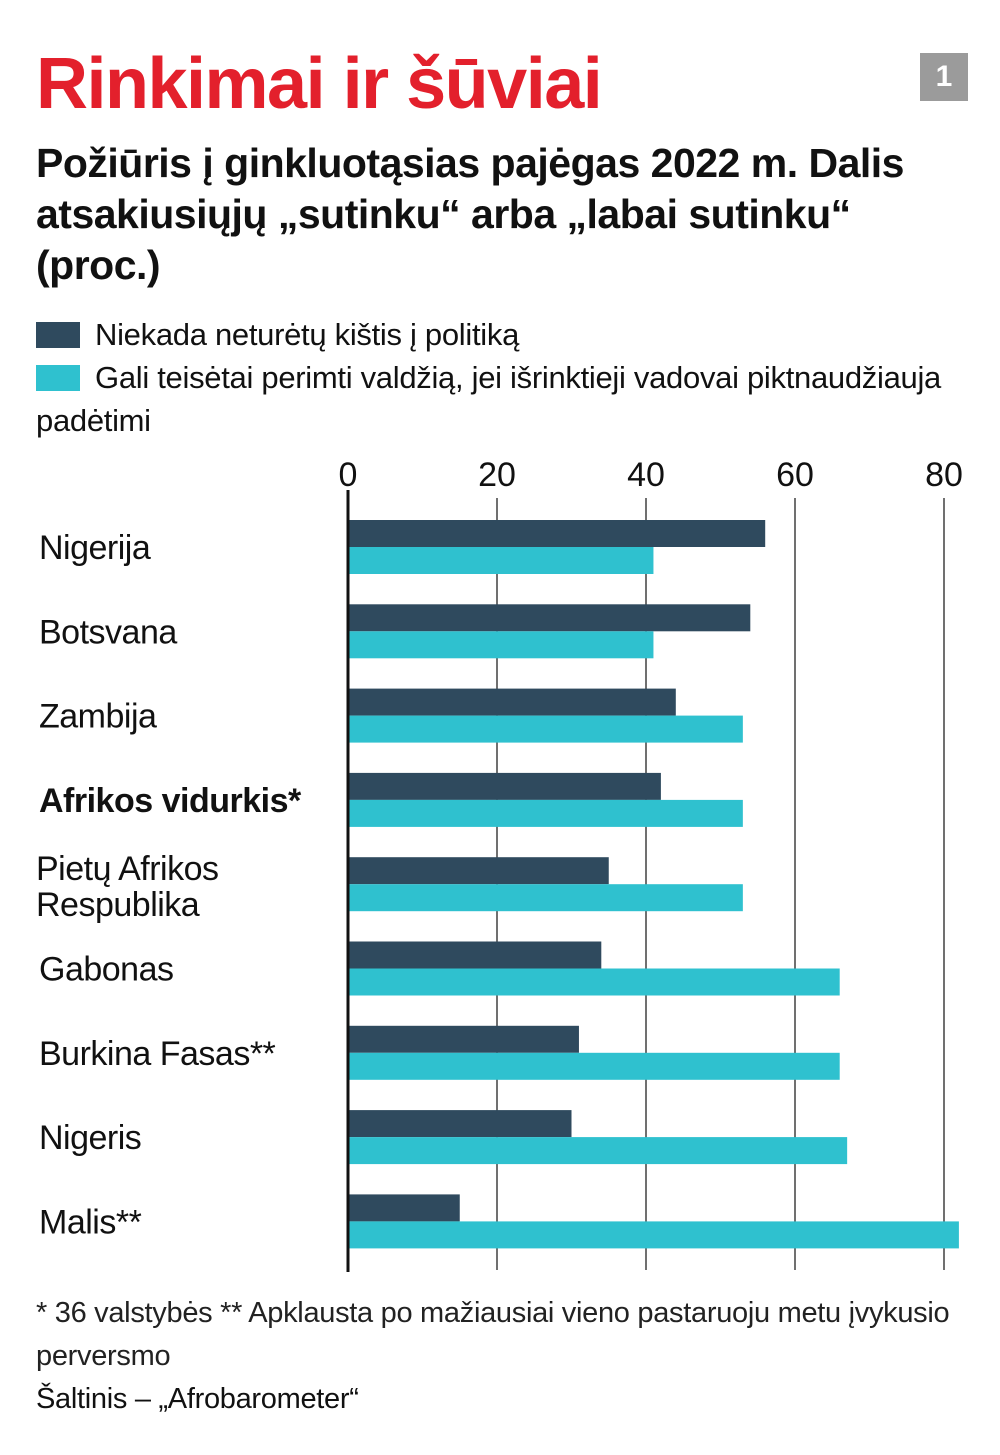 The height and width of the screenshot is (1455, 1000). What do you see at coordinates (157, 1054) in the screenshot?
I see `category-label: Burkina Fasas**` at bounding box center [157, 1054].